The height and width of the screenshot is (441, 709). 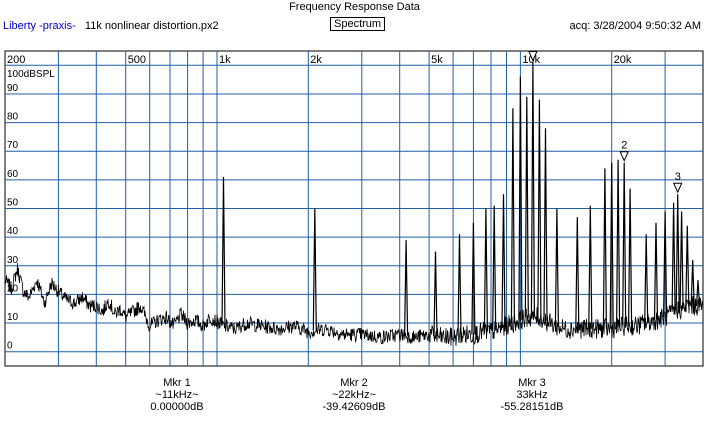 I want to click on marker-readout-freq: 33kHz, so click(x=532, y=395).